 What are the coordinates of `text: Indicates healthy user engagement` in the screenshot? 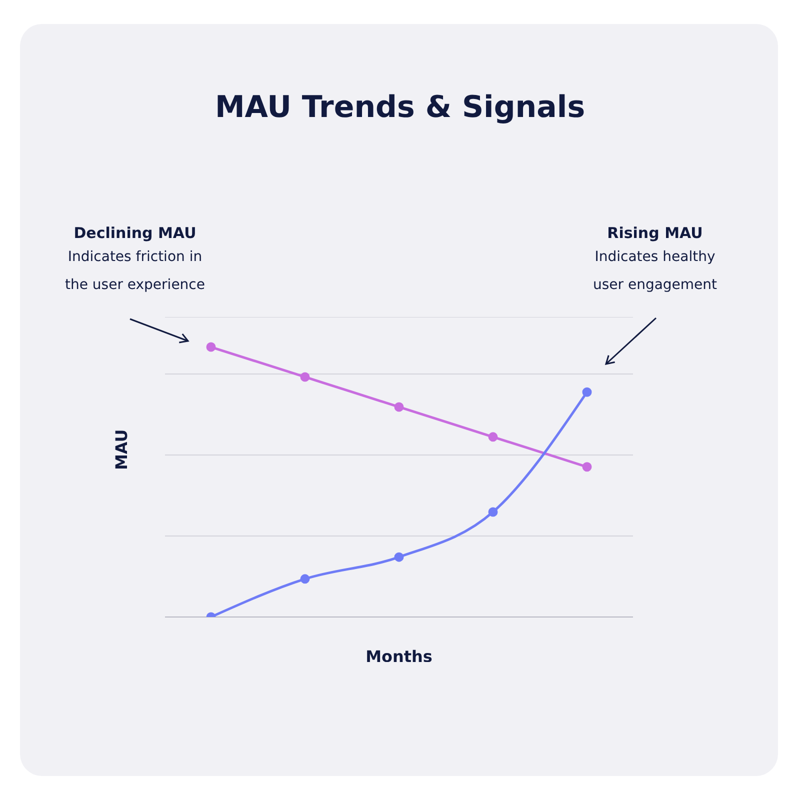 It's located at (655, 271).